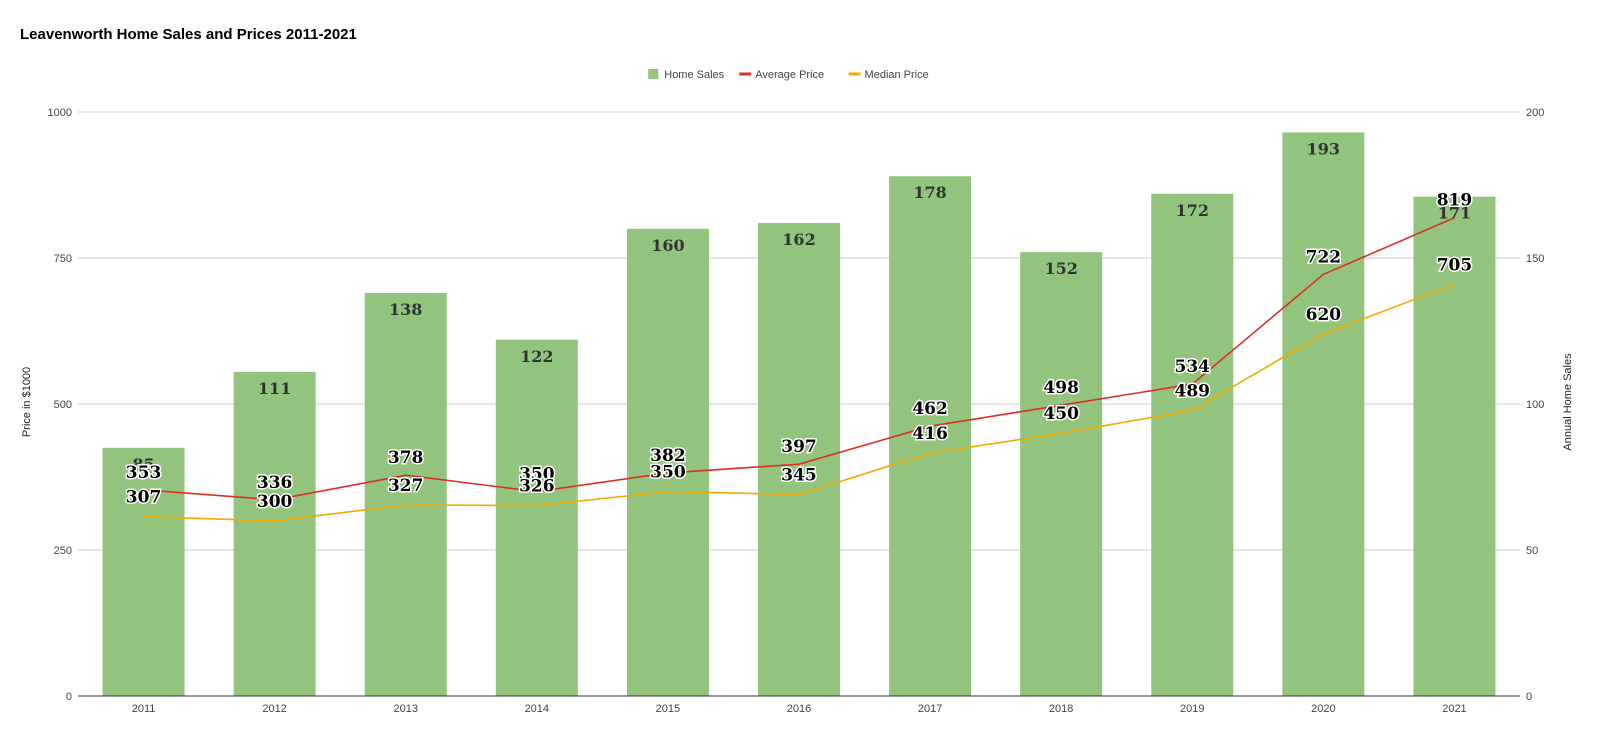 The width and height of the screenshot is (1600, 746). What do you see at coordinates (536, 356) in the screenshot?
I see `bar-data-label: 122` at bounding box center [536, 356].